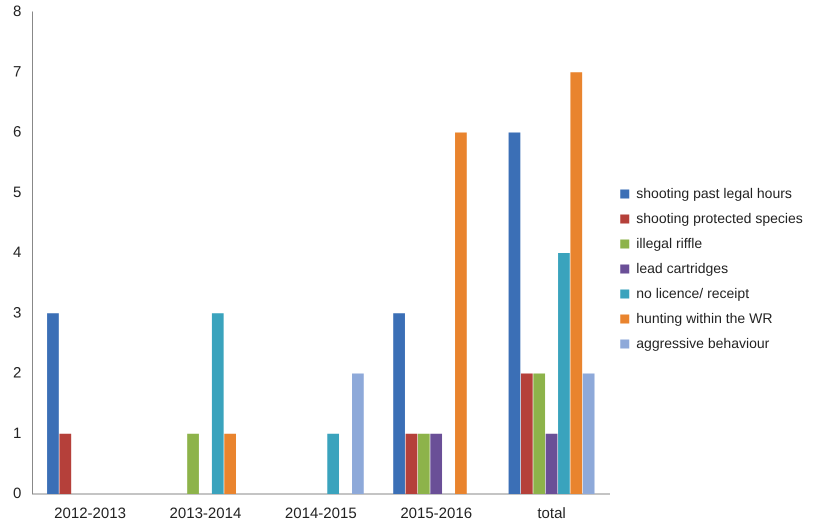 The width and height of the screenshot is (813, 530). I want to click on legend-label: illegal riffle, so click(669, 242).